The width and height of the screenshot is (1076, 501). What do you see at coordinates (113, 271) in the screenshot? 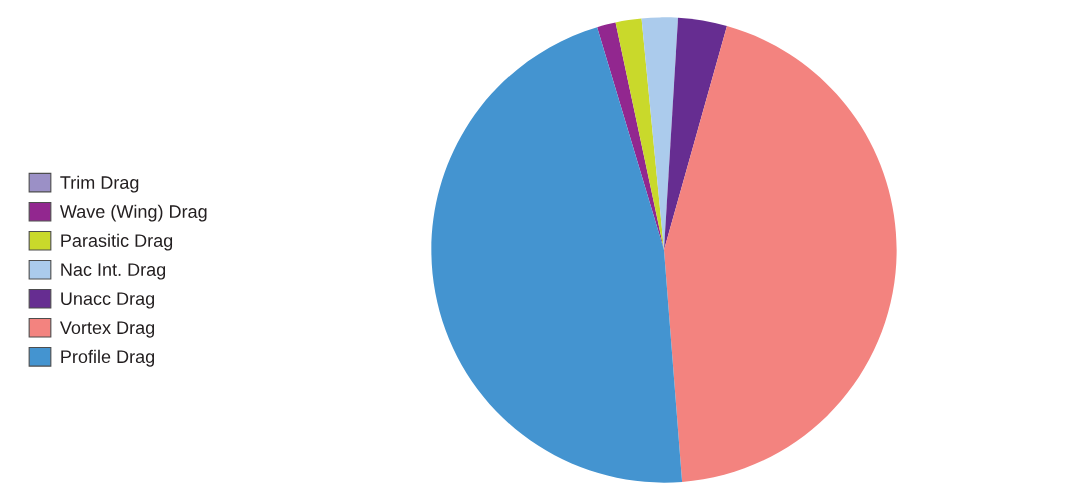
I see `legend-label: Nac Int. Drag` at bounding box center [113, 271].